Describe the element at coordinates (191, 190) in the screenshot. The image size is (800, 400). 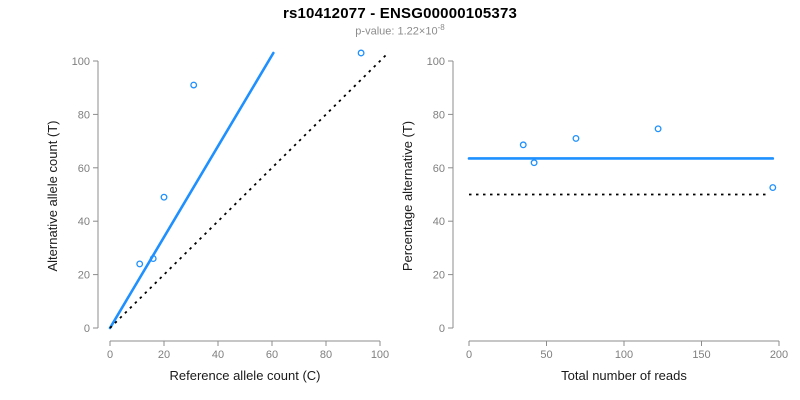
I see `fitted-ratio-line` at that location.